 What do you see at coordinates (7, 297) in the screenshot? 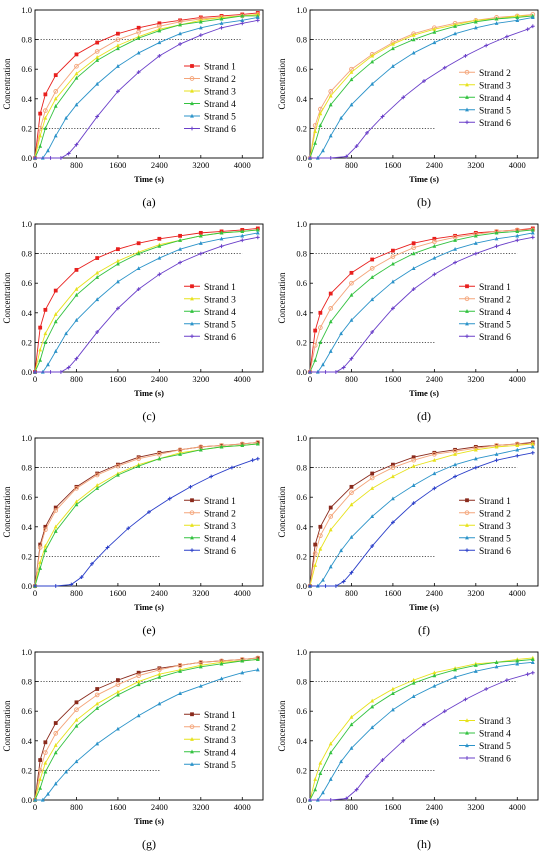
I see `y-axis-label: Concentration` at bounding box center [7, 297].